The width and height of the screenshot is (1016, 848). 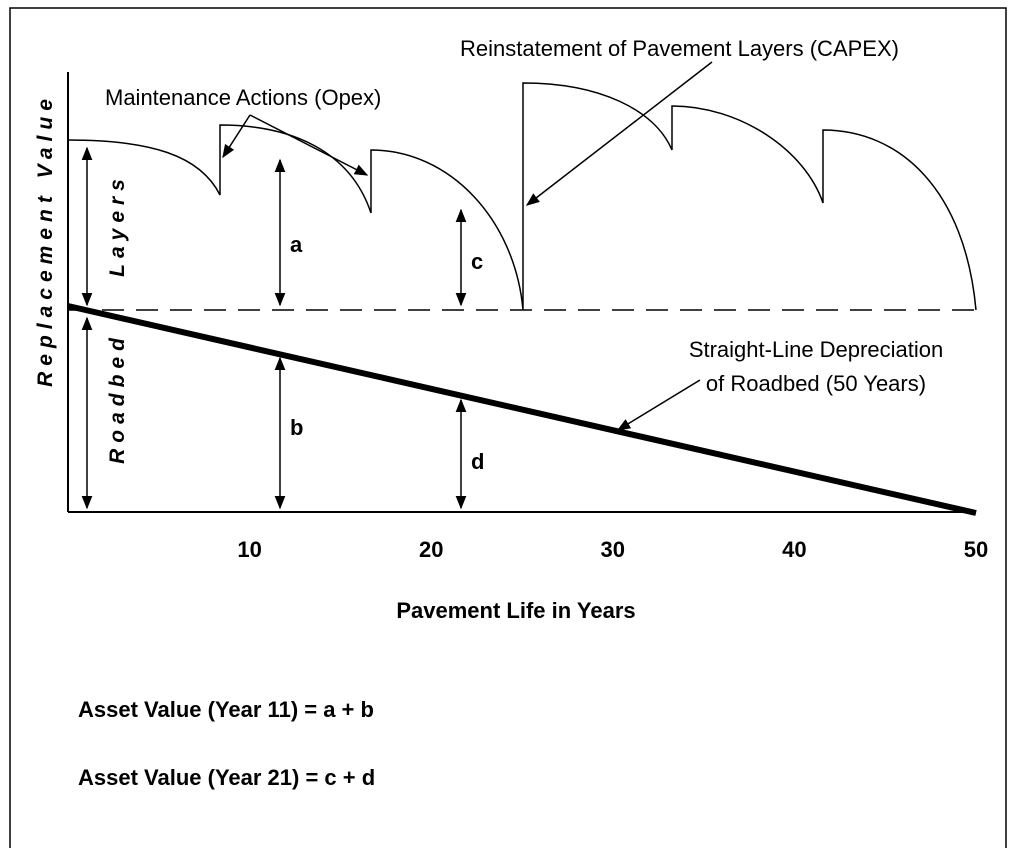 I want to click on x-tick-label: 50, so click(x=976, y=549).